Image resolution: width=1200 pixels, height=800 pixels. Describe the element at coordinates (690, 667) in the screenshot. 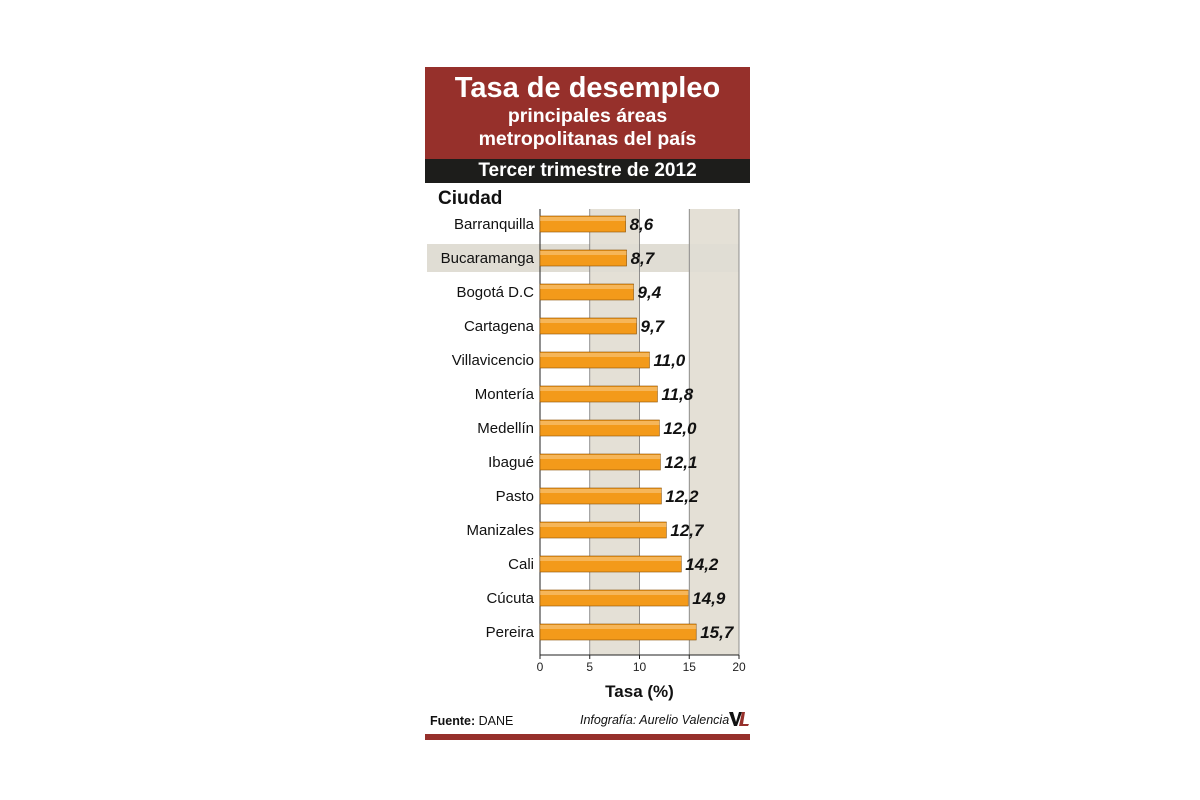

I see `x-tick-label: 15` at that location.